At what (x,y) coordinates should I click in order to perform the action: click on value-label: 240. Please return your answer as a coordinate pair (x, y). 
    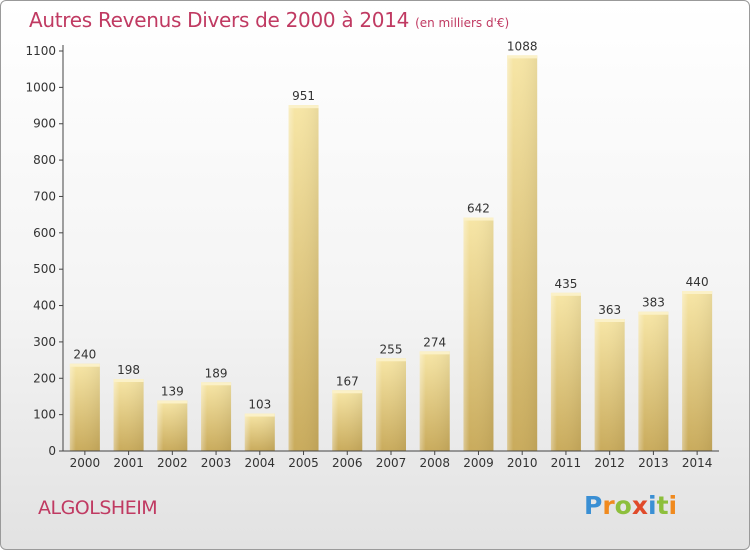
    Looking at the image, I should click on (84, 355).